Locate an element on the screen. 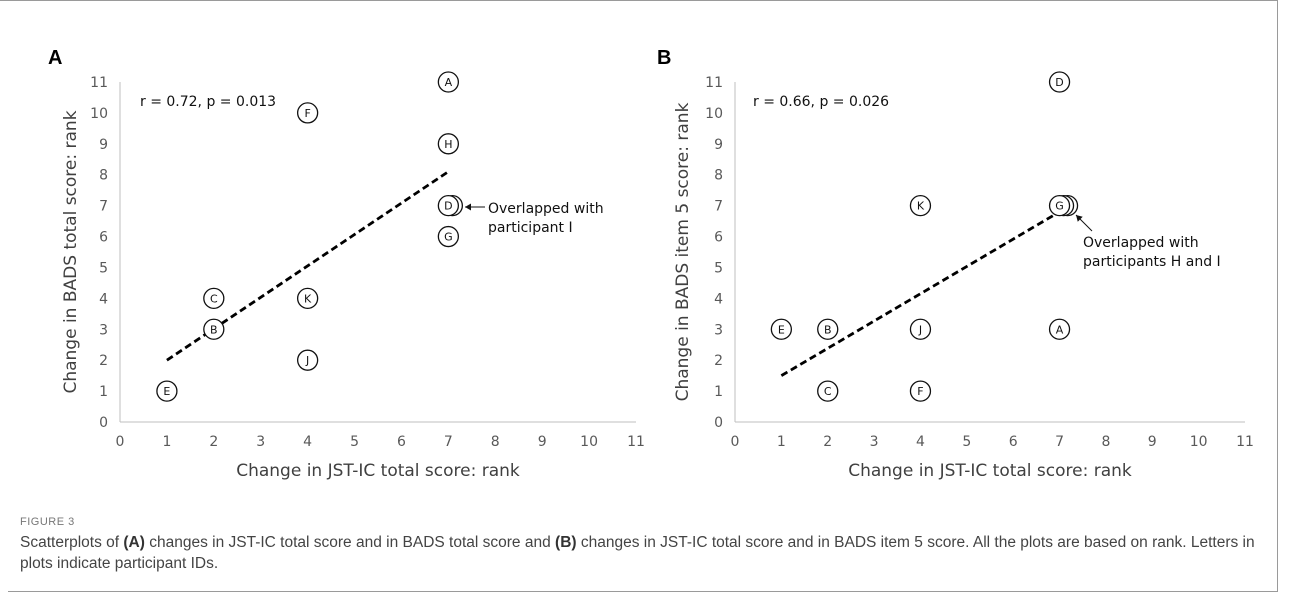 Image resolution: width=1291 pixels, height=599 pixels. overlap-arrowhead is located at coordinates (1079, 218).